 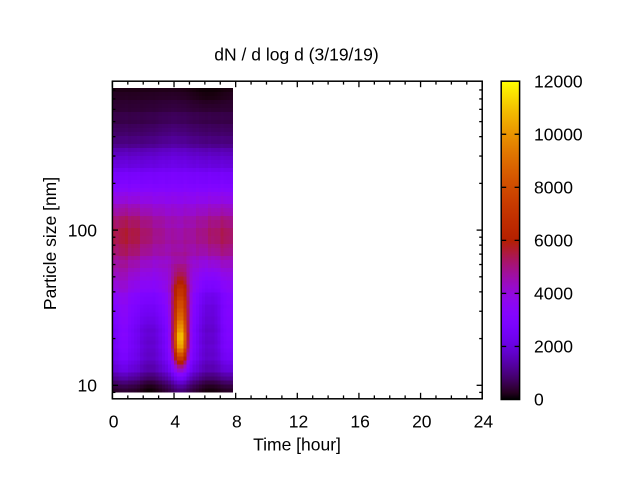 I want to click on svg-text: 4000, so click(x=553, y=294).